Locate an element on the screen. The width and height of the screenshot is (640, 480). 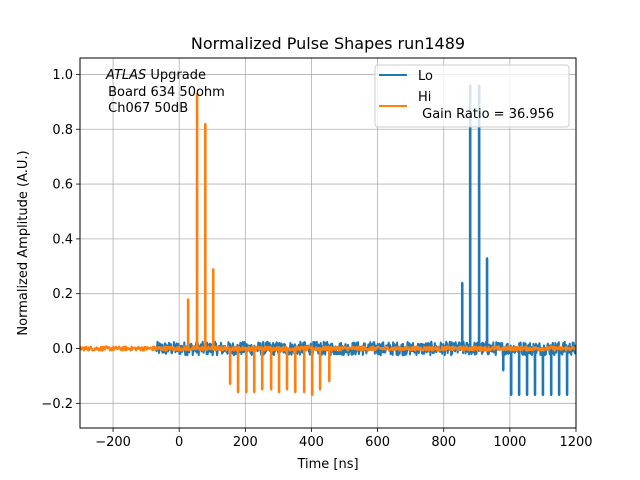
annotation-upgrade: Upgrade is located at coordinates (176, 75).